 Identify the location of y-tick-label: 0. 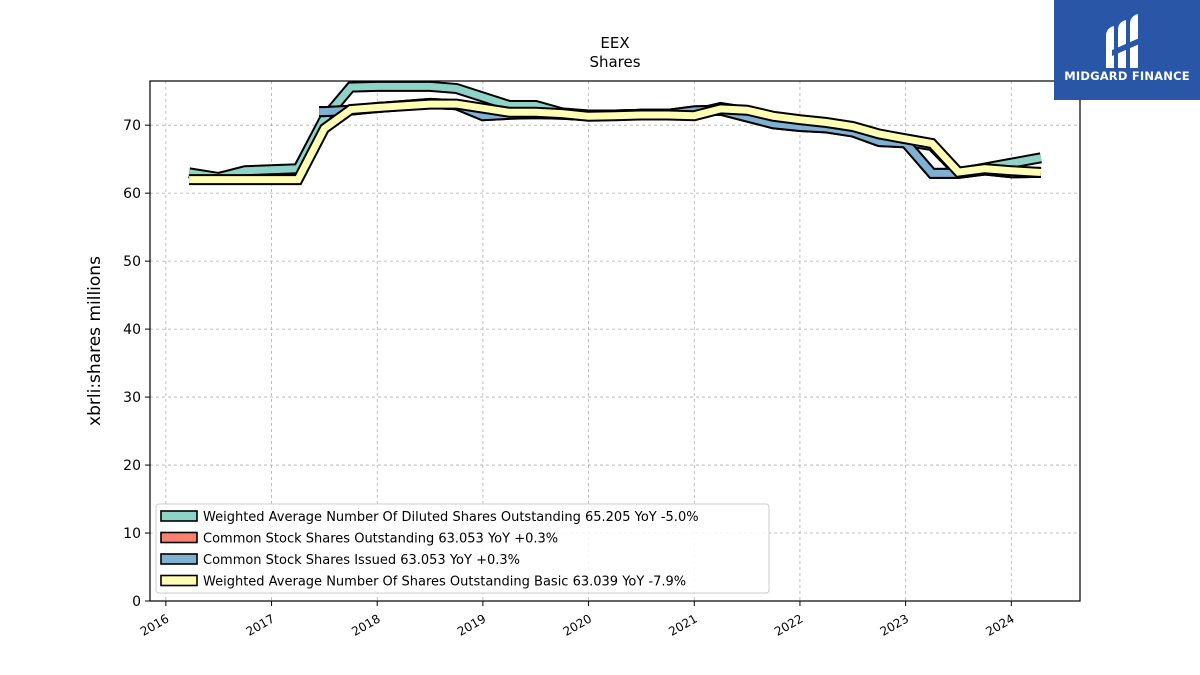
(136, 602).